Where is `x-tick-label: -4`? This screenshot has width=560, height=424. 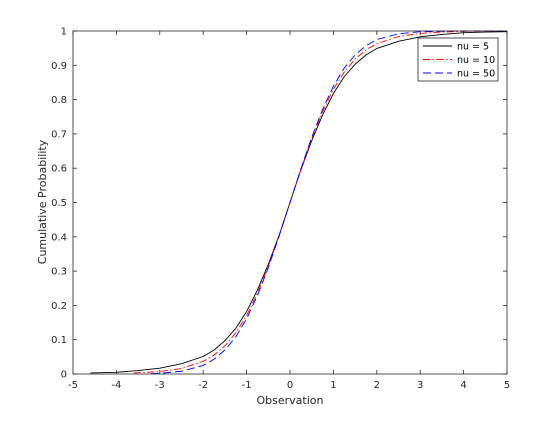 x-tick-label: -4 is located at coordinates (116, 385).